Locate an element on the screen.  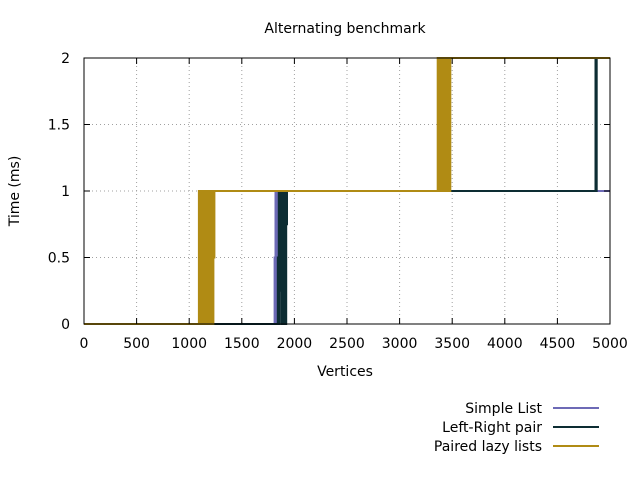
legend-label-simple-list: Simple List is located at coordinates (503, 409).